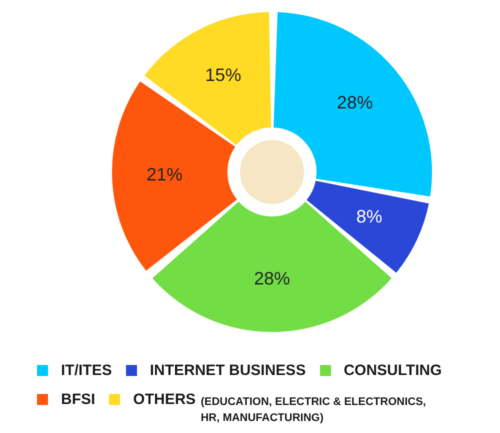 The image size is (500, 433). I want to click on data-label: 8%, so click(369, 216).